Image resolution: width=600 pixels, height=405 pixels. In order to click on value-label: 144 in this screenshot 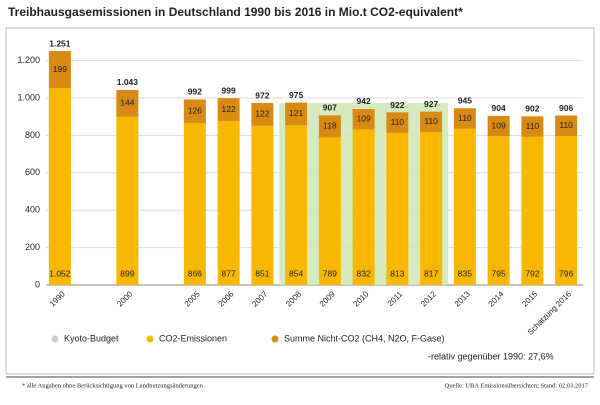, I will do `click(127, 103)`.